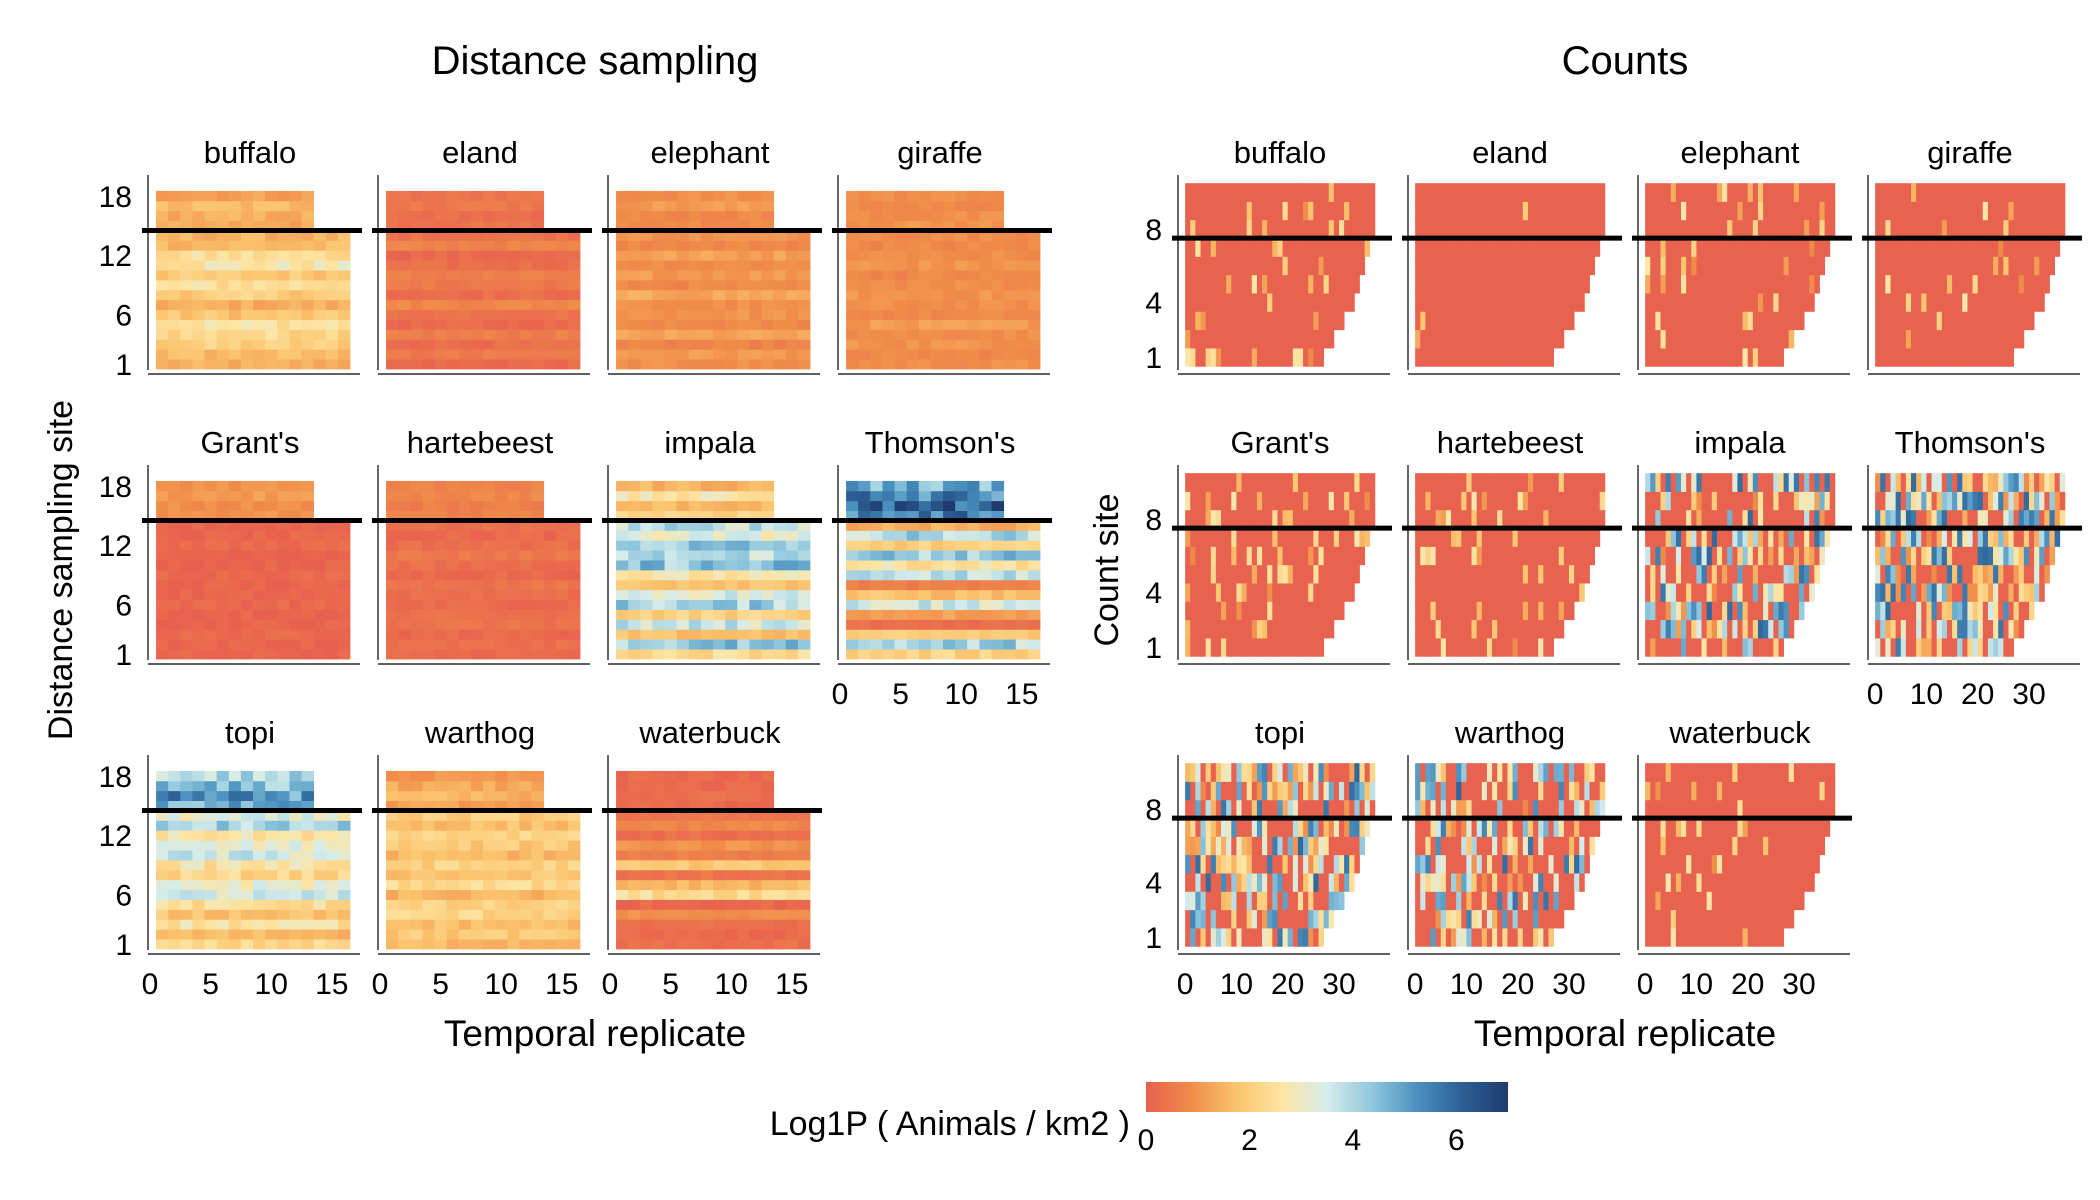 This screenshot has width=2100, height=1200. I want to click on facet-title: hartebeest, so click(480, 442).